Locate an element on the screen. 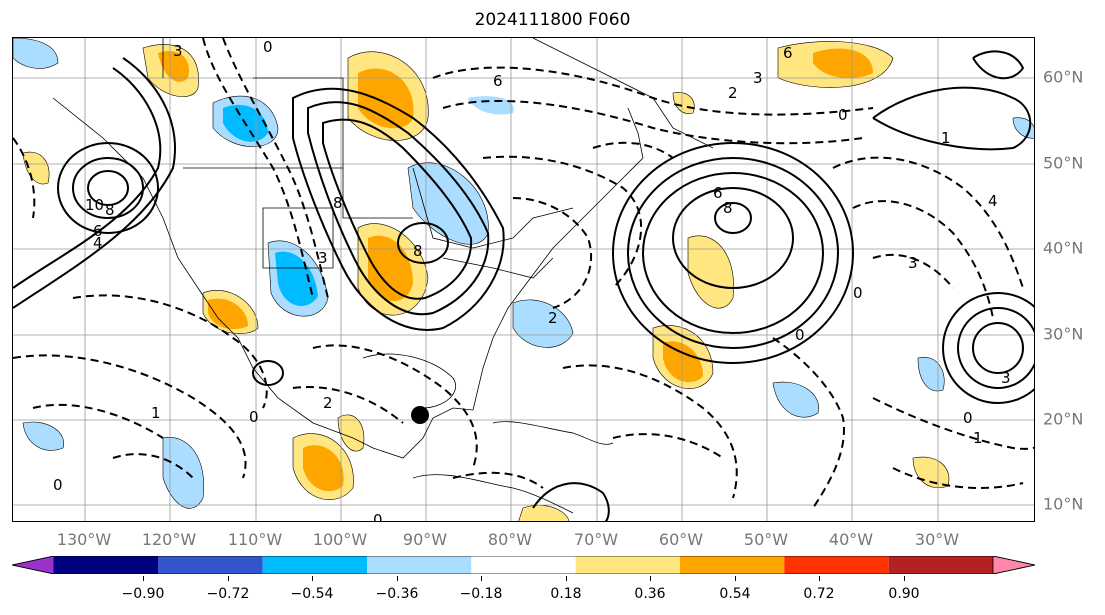 Image resolution: width=1105 pixels, height=615 pixels. colorbar is located at coordinates (523, 565).